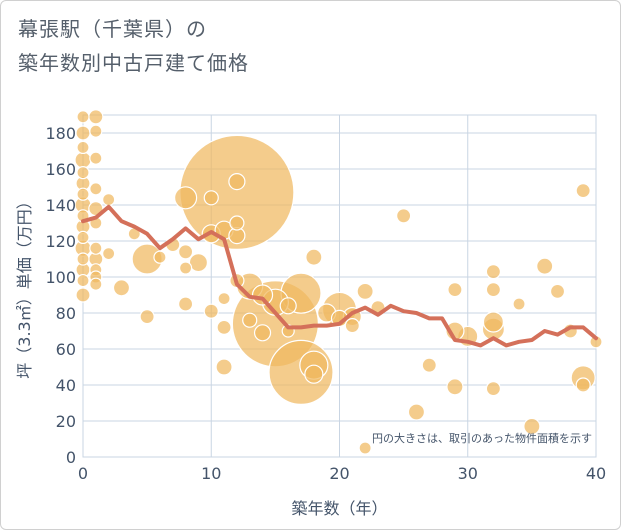  Describe the element at coordinates (66, 349) in the screenshot. I see `y-tick-label: 60` at that location.